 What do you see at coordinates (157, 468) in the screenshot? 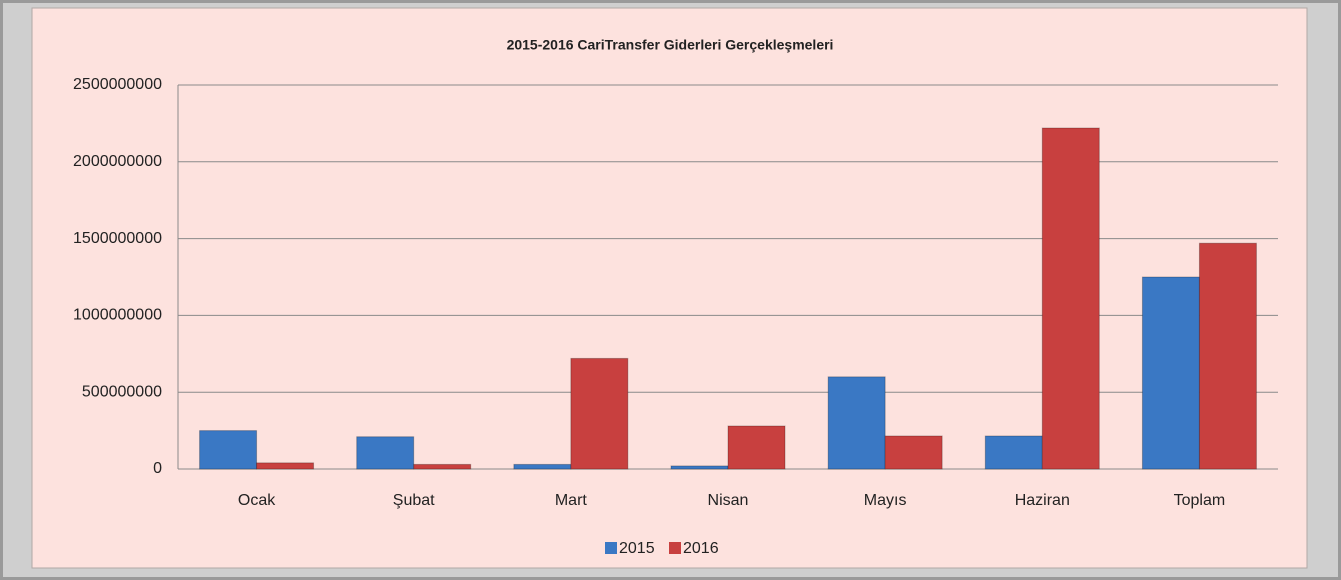
I see `y-tick-label: 0` at bounding box center [157, 468].